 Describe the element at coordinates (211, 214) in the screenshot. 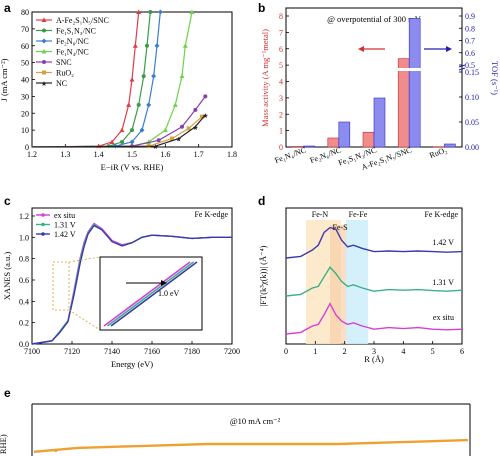

I see `panel-c-title: Fe K-edge` at that location.